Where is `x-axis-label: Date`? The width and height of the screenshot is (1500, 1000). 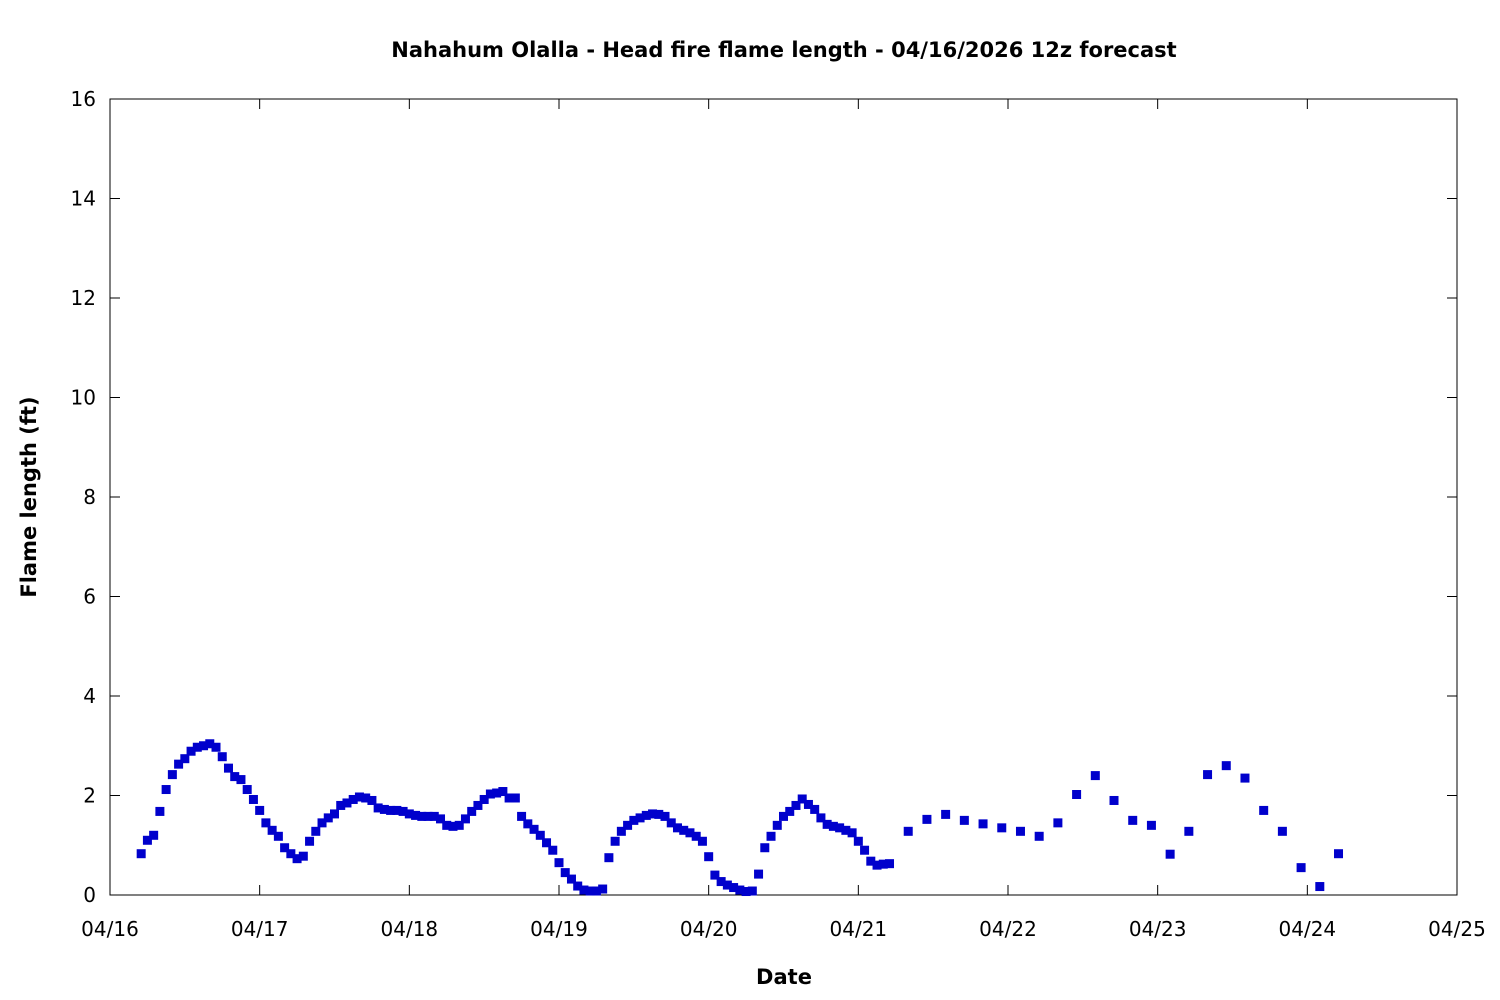 x-axis-label: Date is located at coordinates (784, 977).